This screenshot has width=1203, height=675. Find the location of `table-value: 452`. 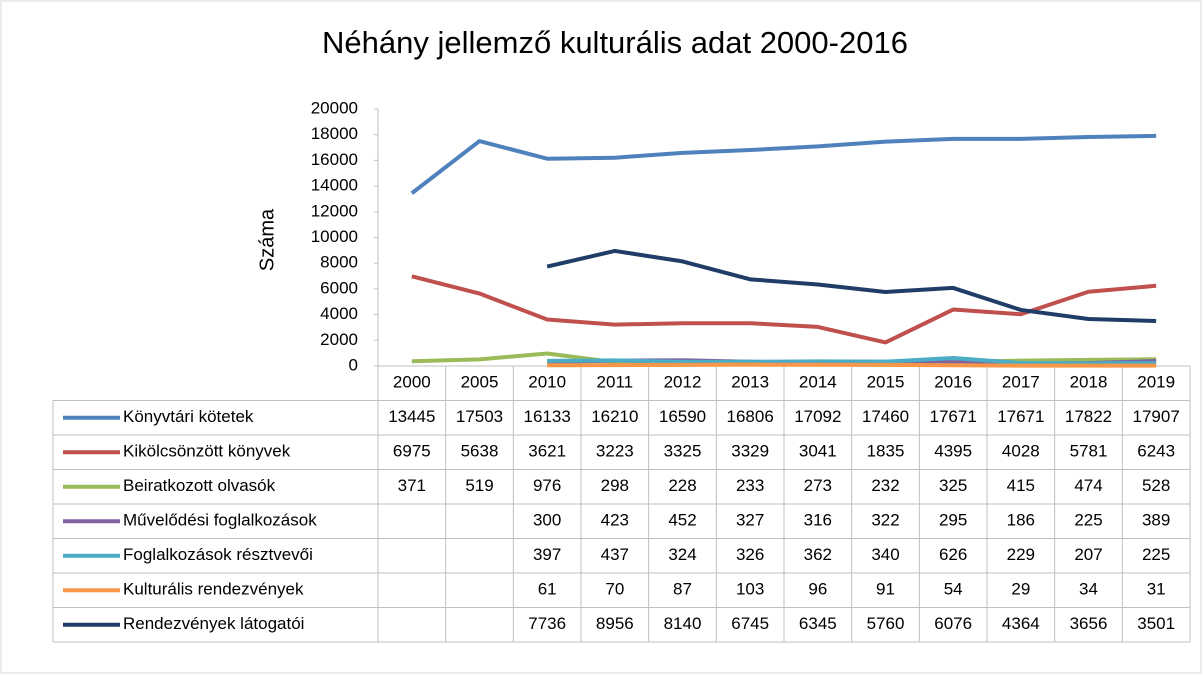

table-value: 452 is located at coordinates (682, 520).